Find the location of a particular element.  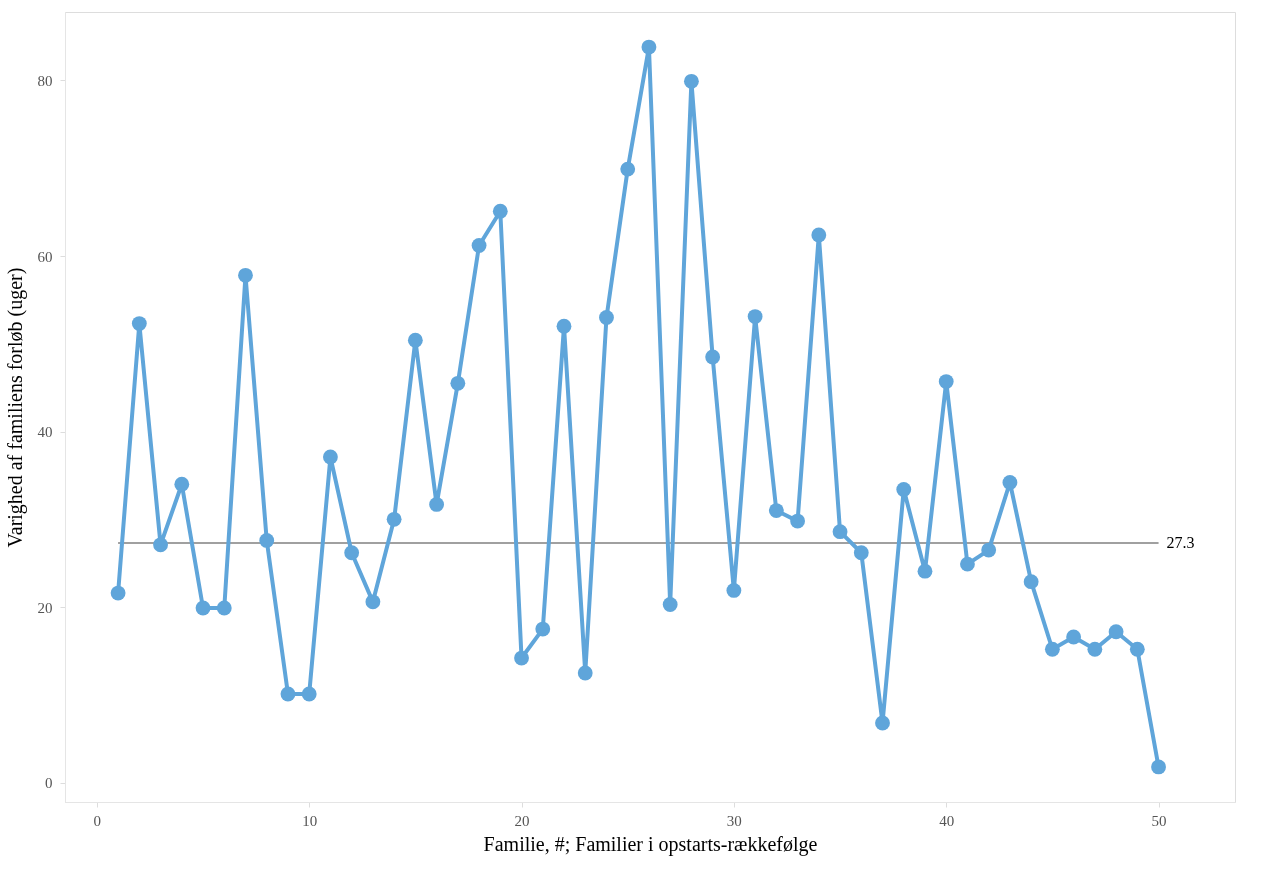

x-tick-label: 0 is located at coordinates (97, 820).